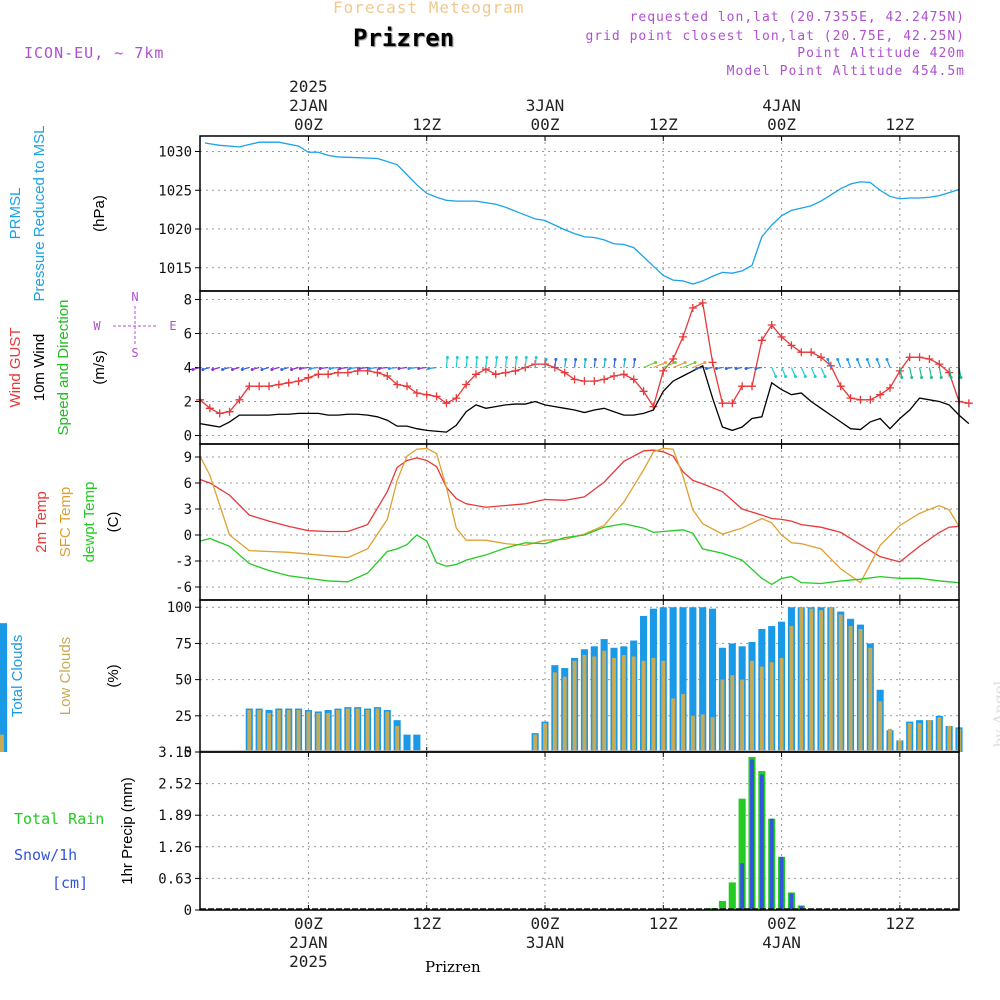 The width and height of the screenshot is (1000, 1000). What do you see at coordinates (59, 819) in the screenshot?
I see `precip-side-label-0: Total Rain` at bounding box center [59, 819].